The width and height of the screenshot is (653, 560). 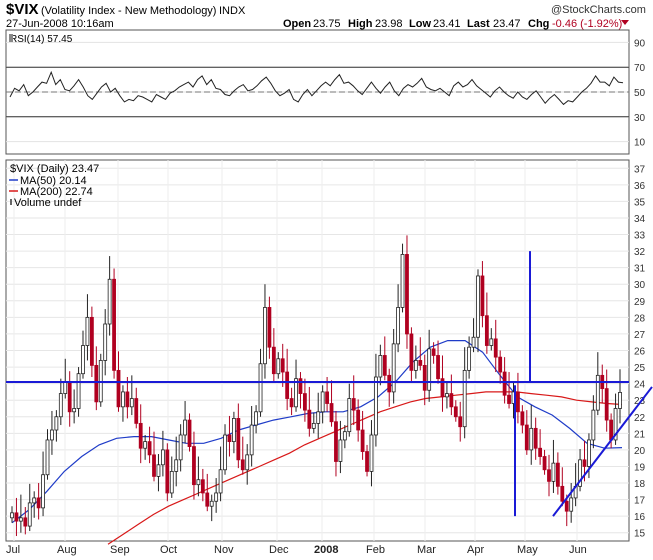 What do you see at coordinates (587, 24) in the screenshot?
I see `chg-value: -0.46 (-1.92%)` at bounding box center [587, 24].